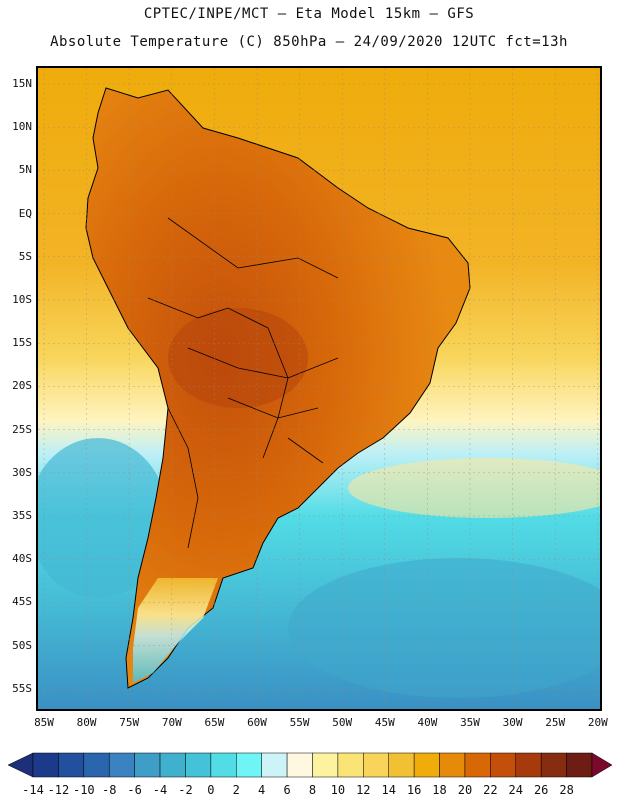 This screenshot has width=618, height=800. I want to click on colorbar-over-arrow, so click(602, 765).